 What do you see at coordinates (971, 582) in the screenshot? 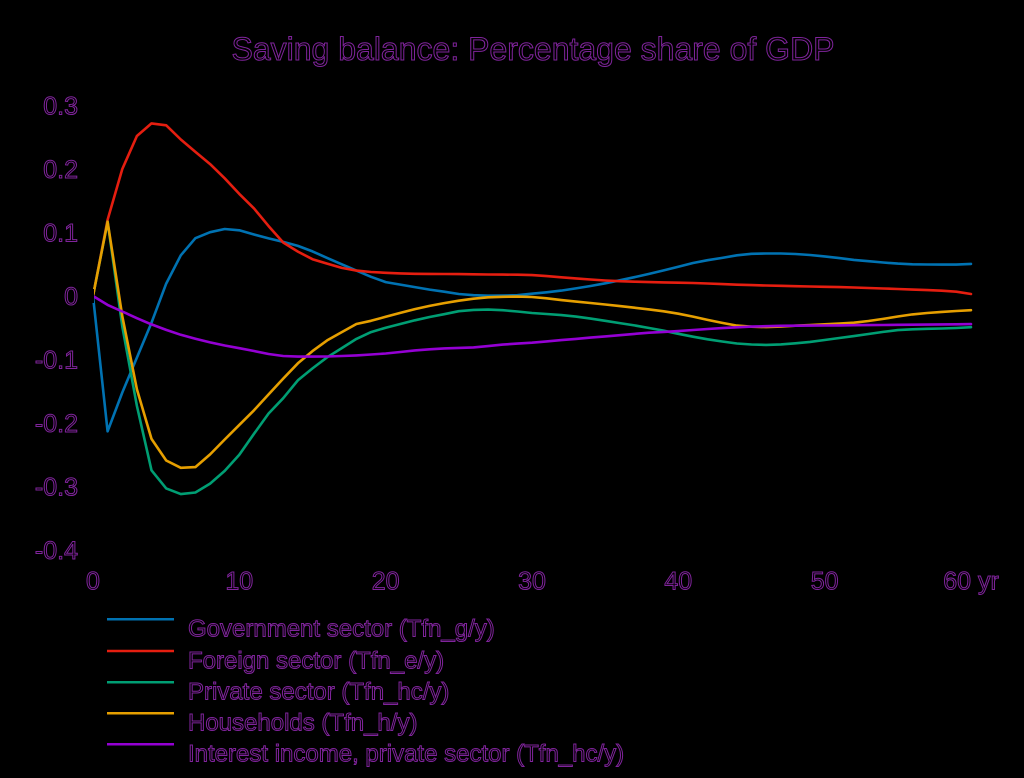
I see `svg-text: 60 yr` at bounding box center [971, 582].